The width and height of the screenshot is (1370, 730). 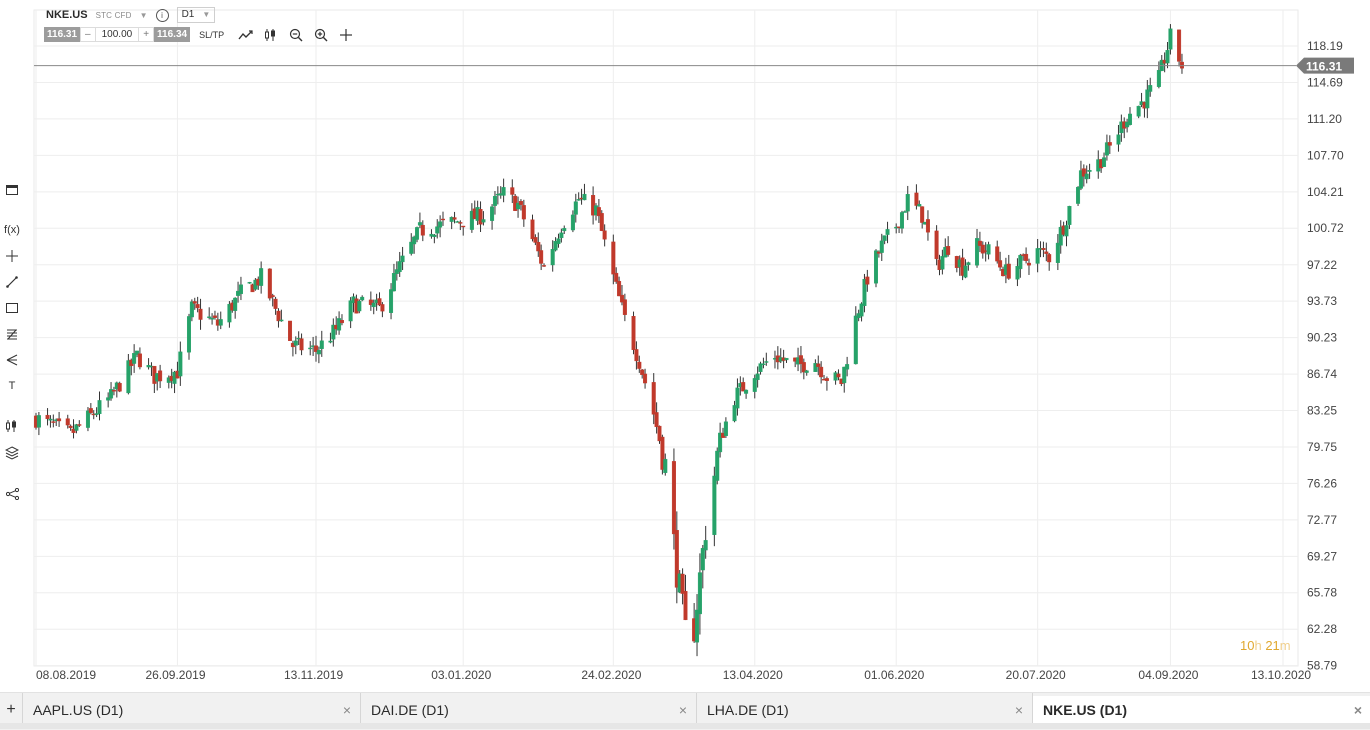 I want to click on bottom-scrollbar, so click(x=685, y=726).